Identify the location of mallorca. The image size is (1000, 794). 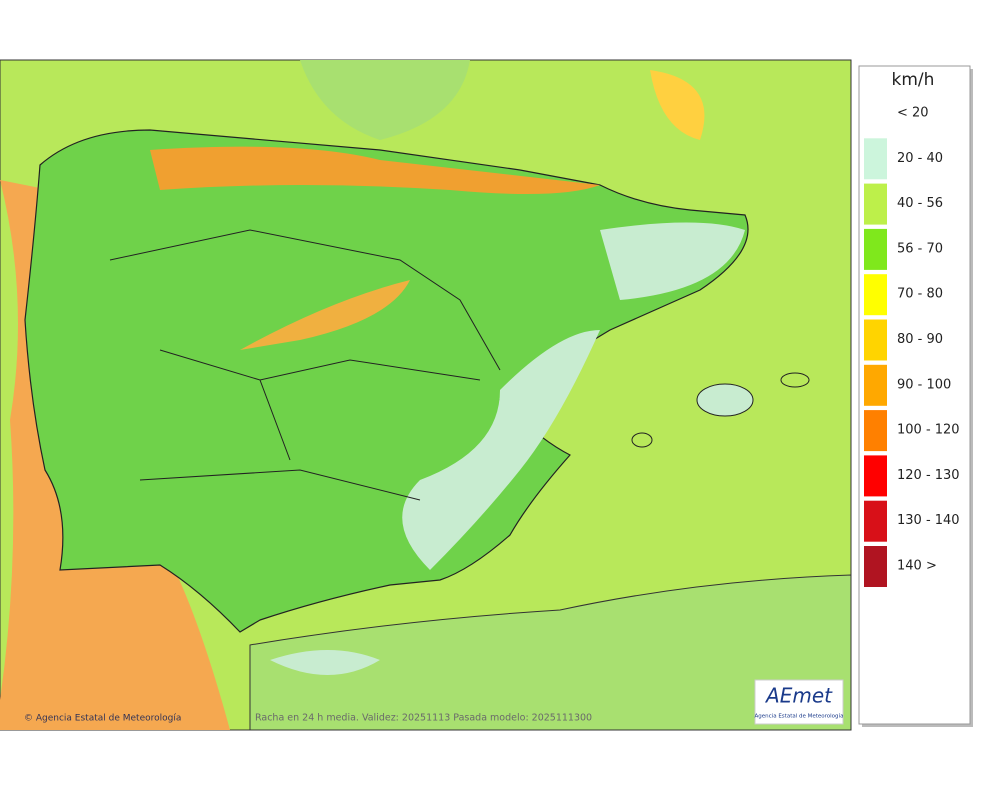
(725, 400).